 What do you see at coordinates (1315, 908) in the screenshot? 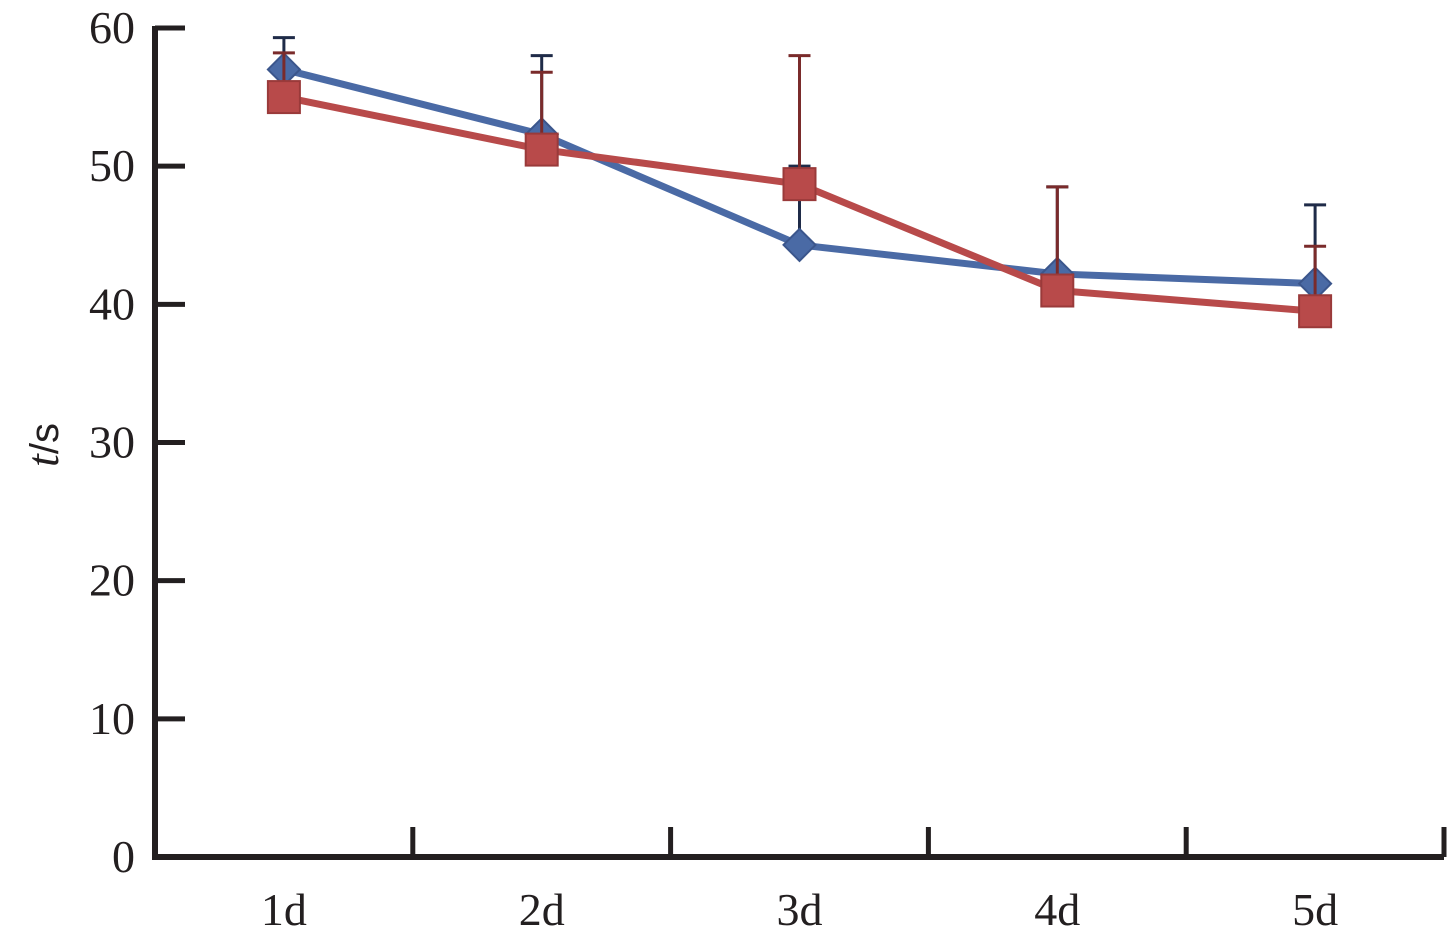
I see `x-tick-label: 5d` at bounding box center [1315, 908].